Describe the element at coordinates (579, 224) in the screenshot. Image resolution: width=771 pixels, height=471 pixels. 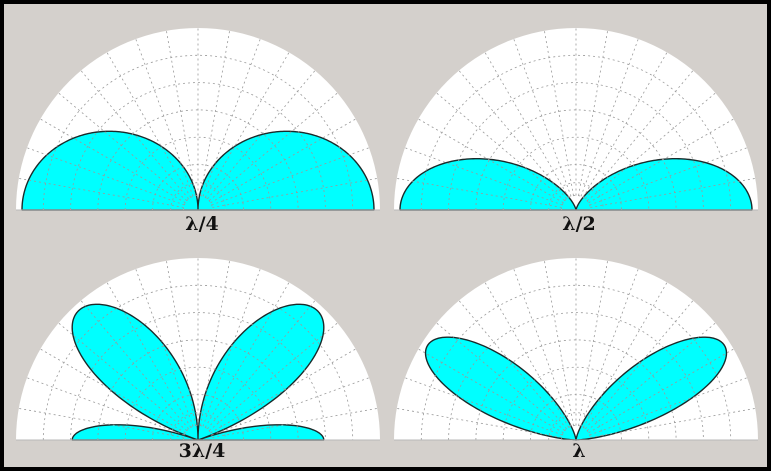
I see `caption-half-wave: λ/2` at that location.